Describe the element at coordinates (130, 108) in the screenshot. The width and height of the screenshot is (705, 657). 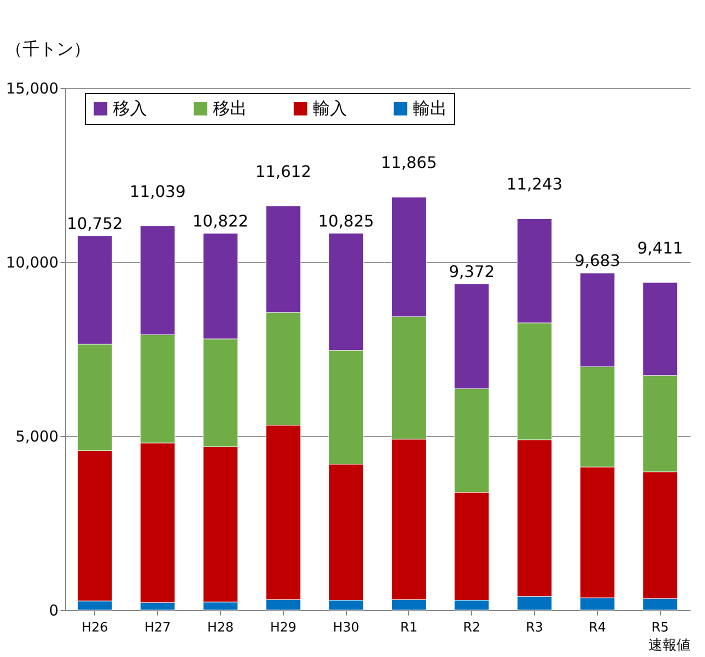
I see `legend-label: 移入` at that location.